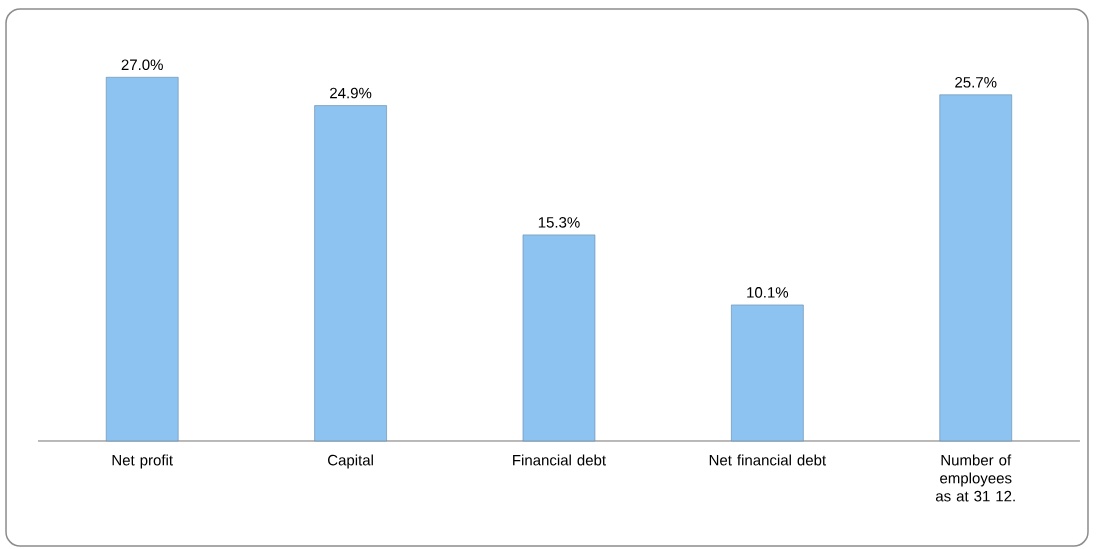  What do you see at coordinates (768, 460) in the screenshot?
I see `x-tick-label: Net financial debt` at bounding box center [768, 460].